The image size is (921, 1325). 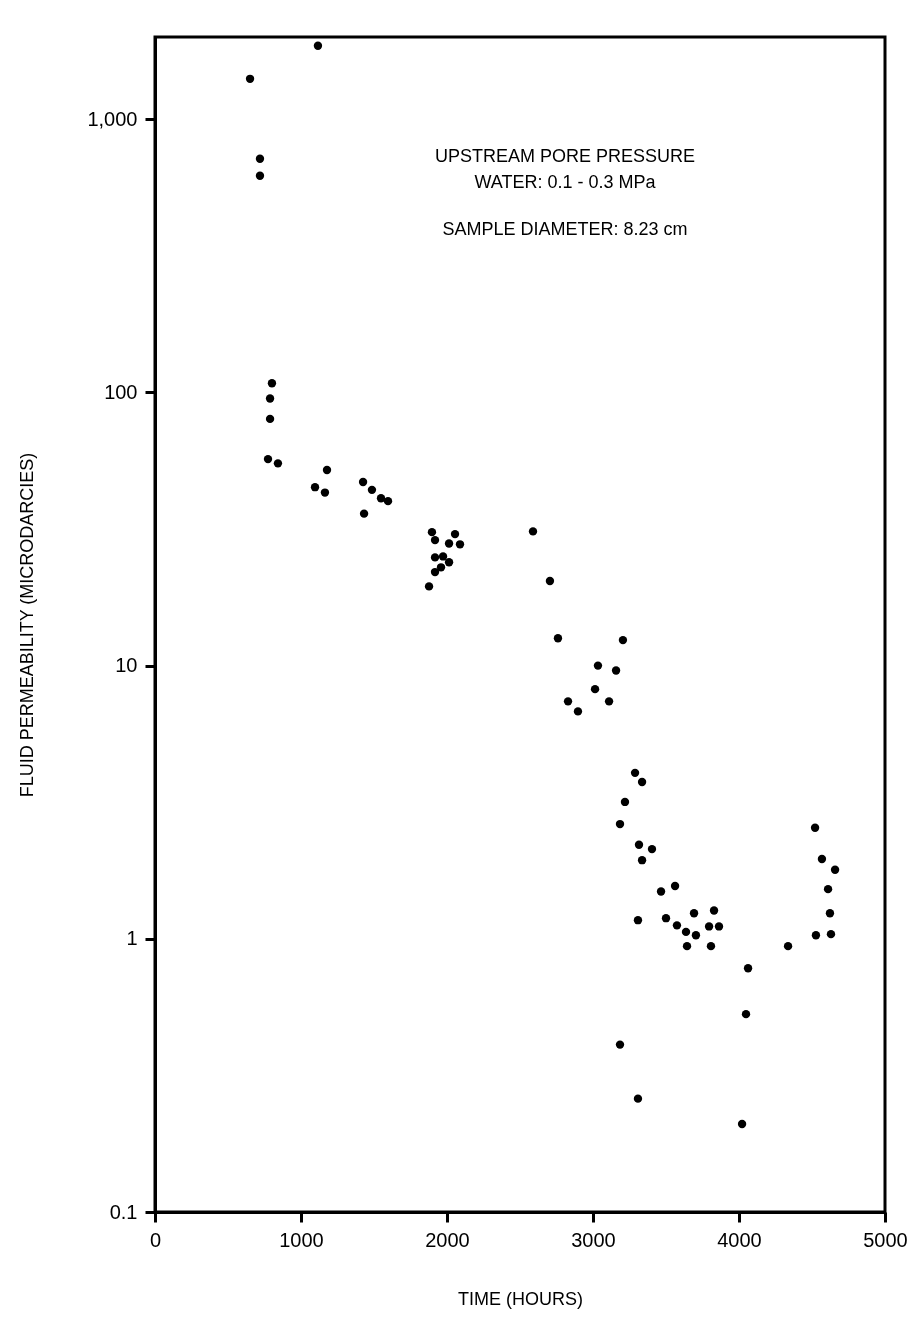 I want to click on annotation: UPSTREAM PORE PRESSURE, so click(x=565, y=156).